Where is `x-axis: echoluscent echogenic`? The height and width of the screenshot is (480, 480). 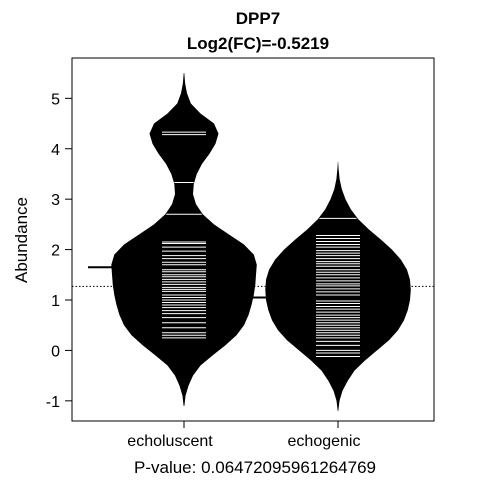
x-axis: echoluscent echogenic is located at coordinates (243, 435).